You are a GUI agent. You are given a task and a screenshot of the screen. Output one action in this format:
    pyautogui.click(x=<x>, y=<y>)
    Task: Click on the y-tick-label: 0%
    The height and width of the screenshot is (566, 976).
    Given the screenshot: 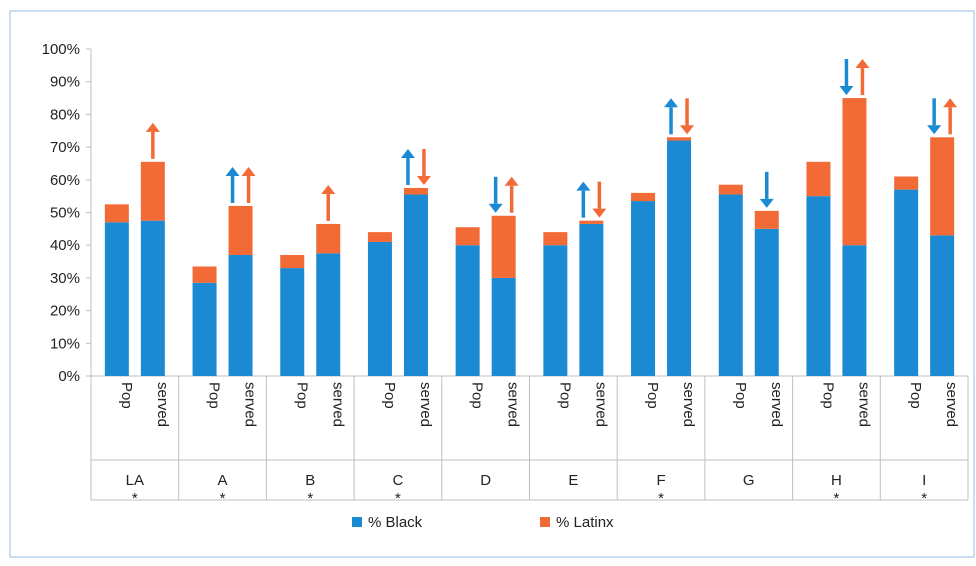 What is the action you would take?
    pyautogui.click(x=69, y=376)
    